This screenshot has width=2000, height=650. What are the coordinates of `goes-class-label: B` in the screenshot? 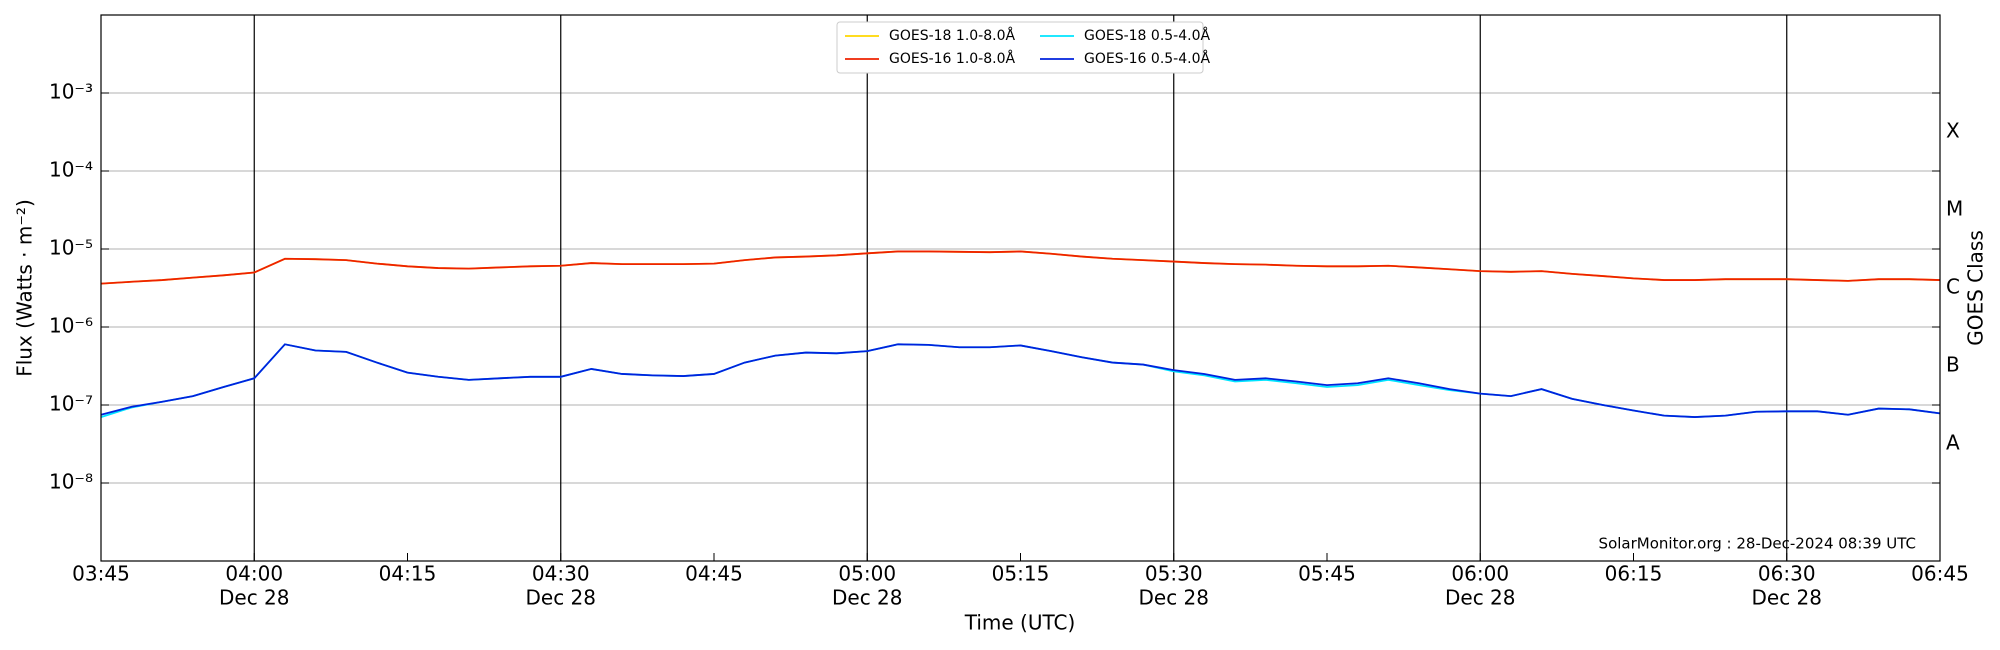 It's located at (1953, 365).